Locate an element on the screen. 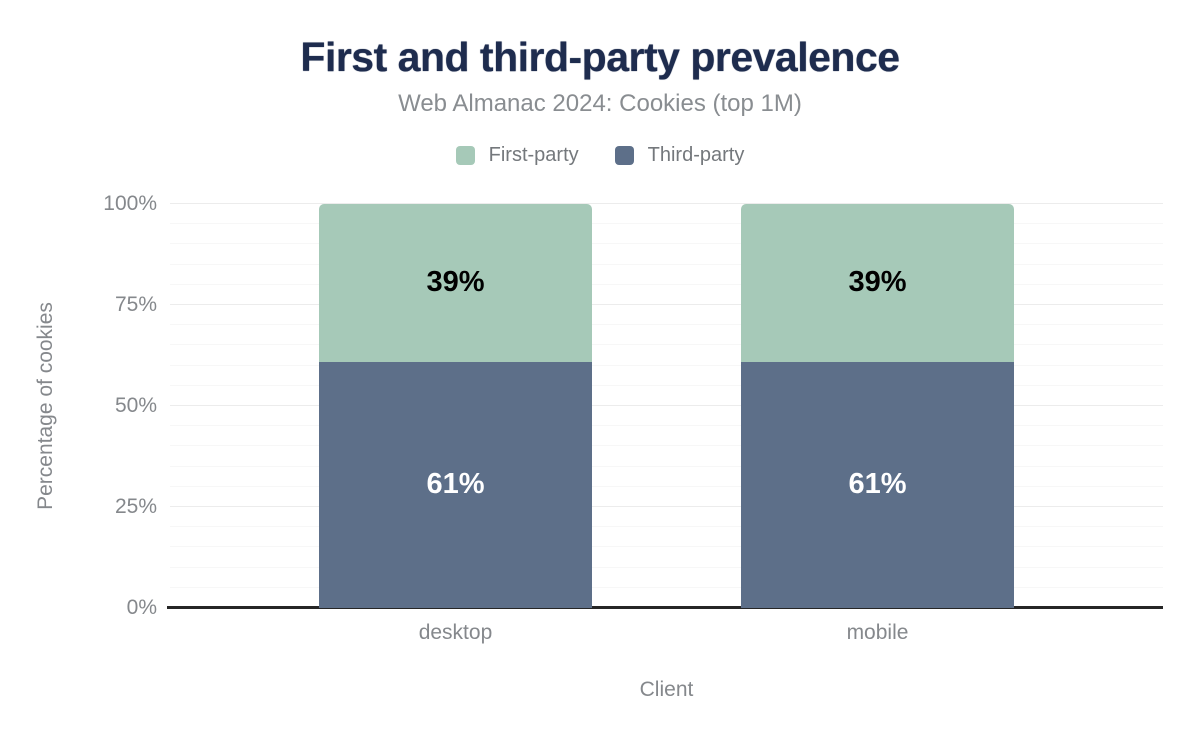 The height and width of the screenshot is (742, 1200). stacked-bar-desktop: 39% 61% is located at coordinates (455, 406).